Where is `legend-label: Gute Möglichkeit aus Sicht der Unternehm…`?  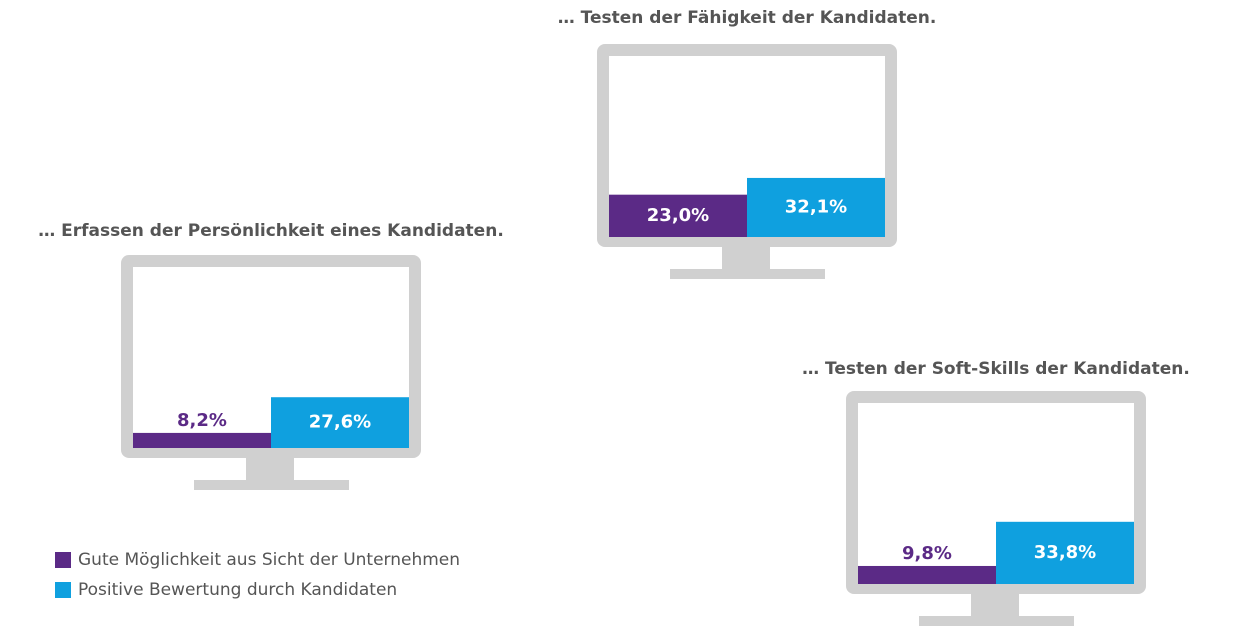 legend-label: Gute Möglichkeit aus Sicht der Unternehm… is located at coordinates (269, 560).